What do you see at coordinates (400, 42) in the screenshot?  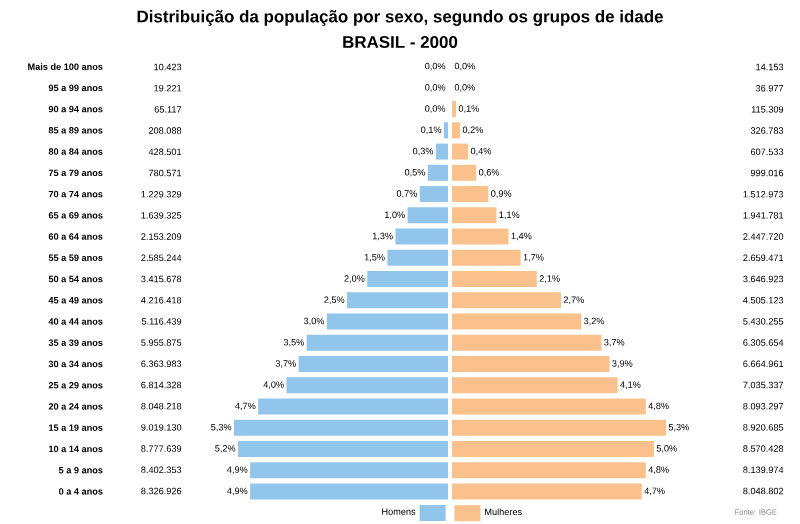 I see `chart-subtitle: BRASIL - 2000` at bounding box center [400, 42].